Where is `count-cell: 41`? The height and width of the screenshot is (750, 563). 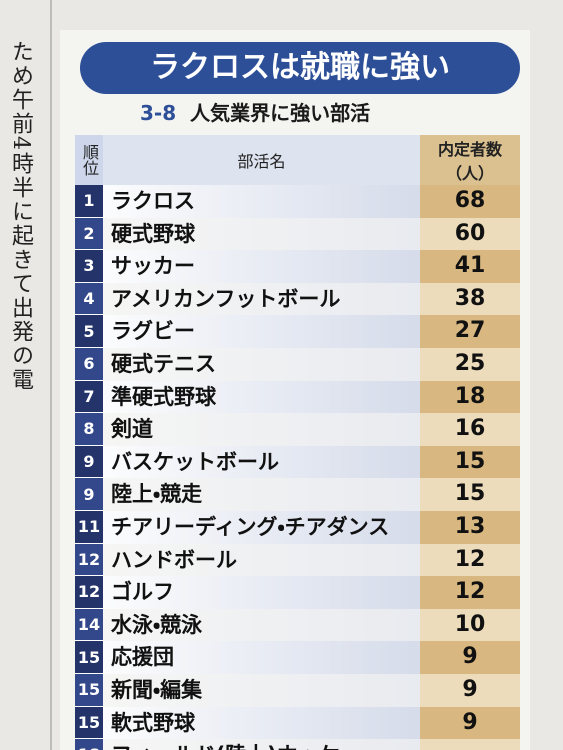
count-cell: 41 is located at coordinates (470, 266).